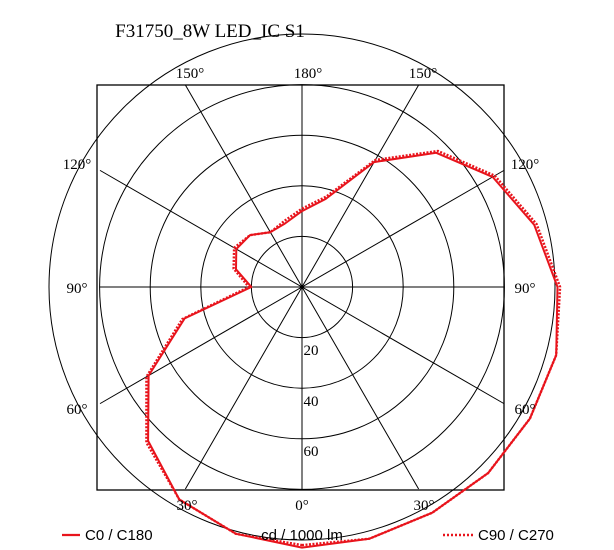 This screenshot has width=614, height=550. What do you see at coordinates (187, 506) in the screenshot?
I see `angle-label-bottom-left: 30°` at bounding box center [187, 506].